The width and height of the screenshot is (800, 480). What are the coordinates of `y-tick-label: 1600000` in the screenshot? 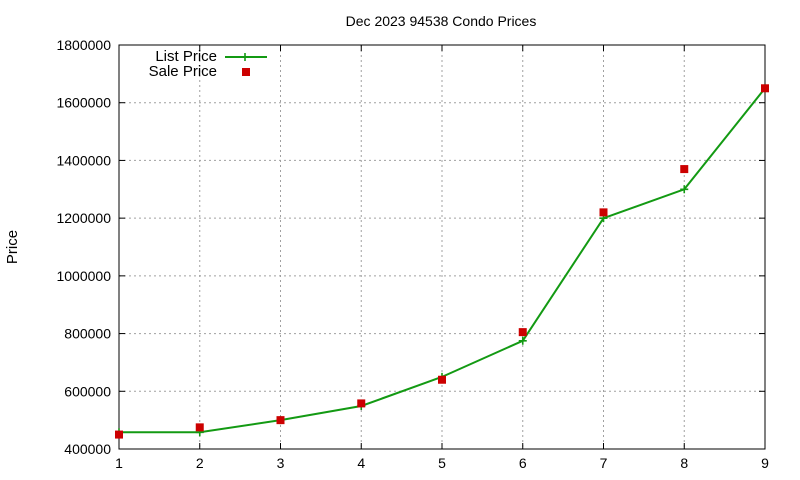 It's located at (83, 103).